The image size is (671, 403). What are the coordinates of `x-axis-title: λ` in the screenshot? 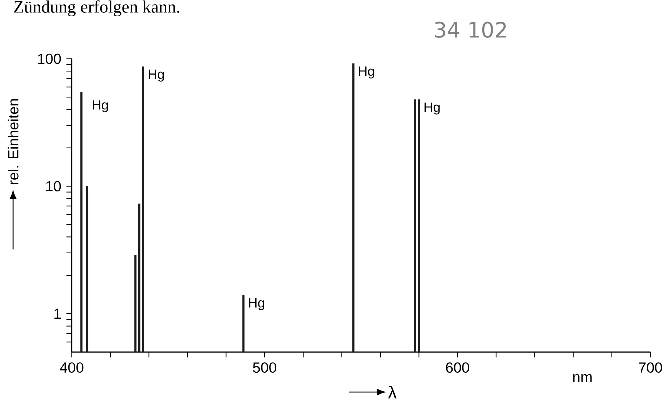 It's located at (392, 392).